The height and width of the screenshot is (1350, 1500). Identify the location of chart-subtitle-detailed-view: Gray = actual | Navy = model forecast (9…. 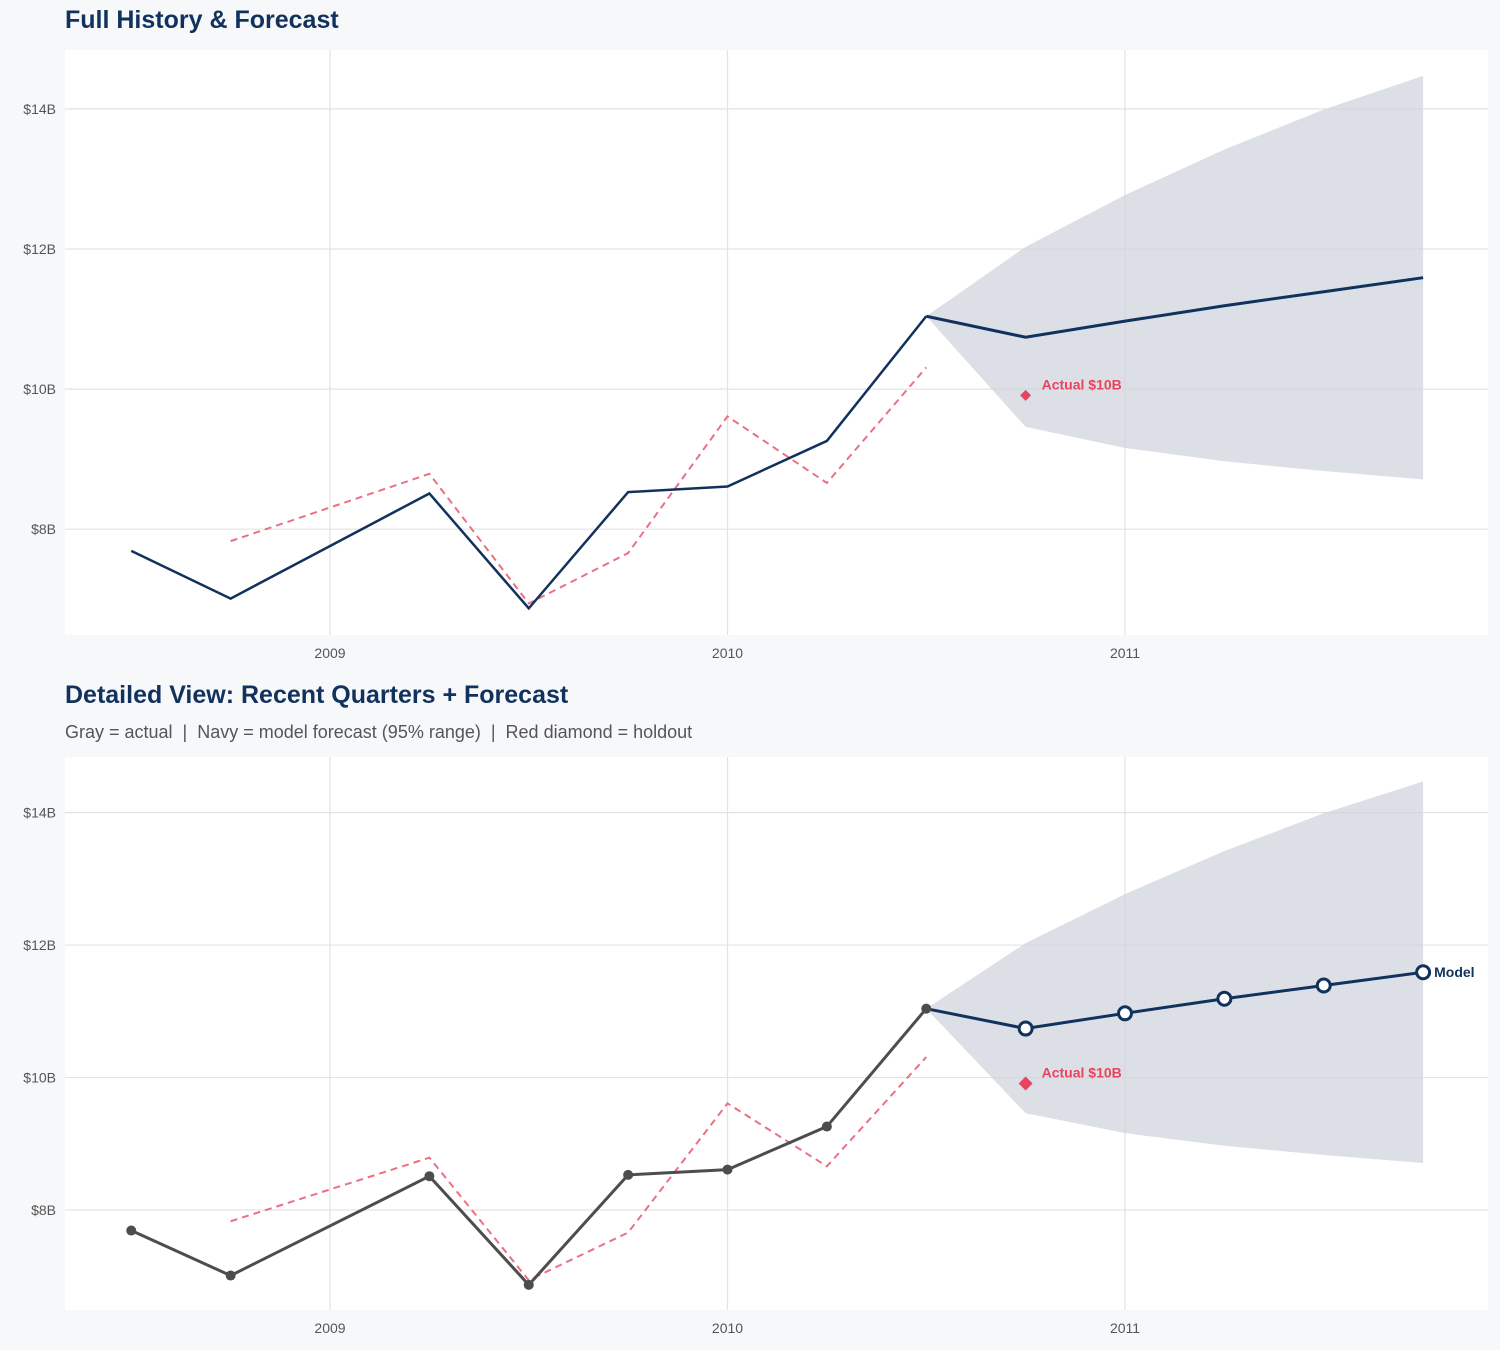
(379, 732).